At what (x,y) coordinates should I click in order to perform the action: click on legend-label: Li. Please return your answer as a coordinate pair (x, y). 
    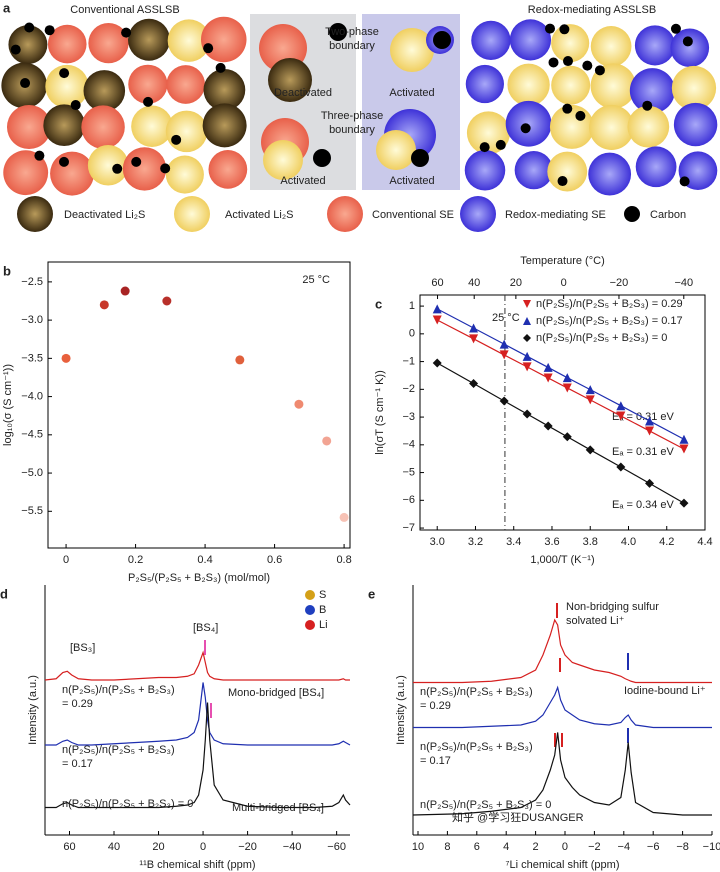
    Looking at the image, I should click on (323, 625).